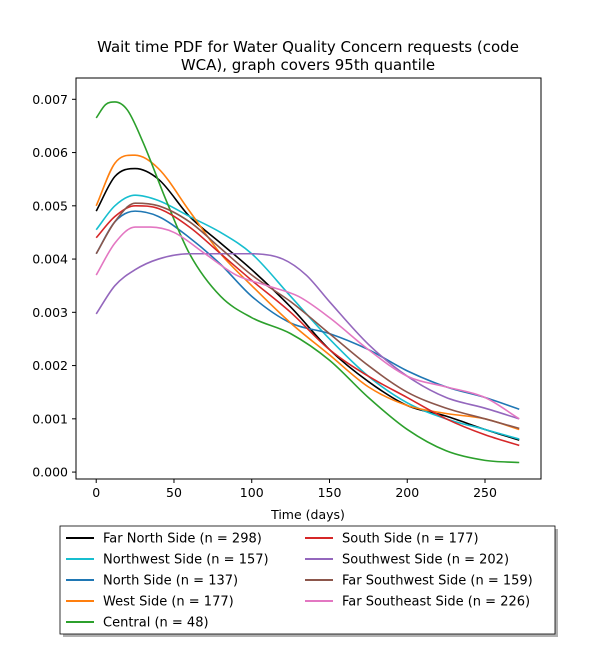  What do you see at coordinates (407, 492) in the screenshot?
I see `x-tick-label: 200` at bounding box center [407, 492].